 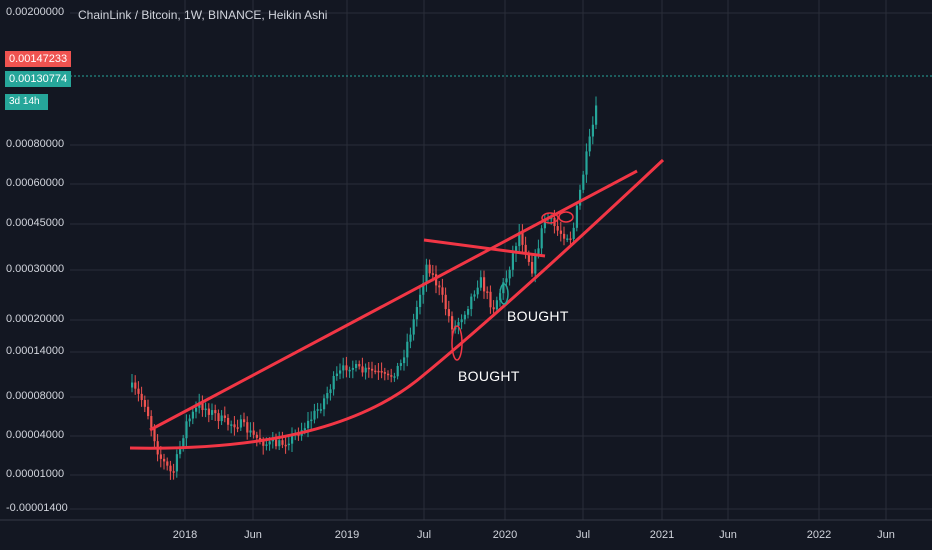 I want to click on x-tick-label: 2020, so click(x=505, y=535).